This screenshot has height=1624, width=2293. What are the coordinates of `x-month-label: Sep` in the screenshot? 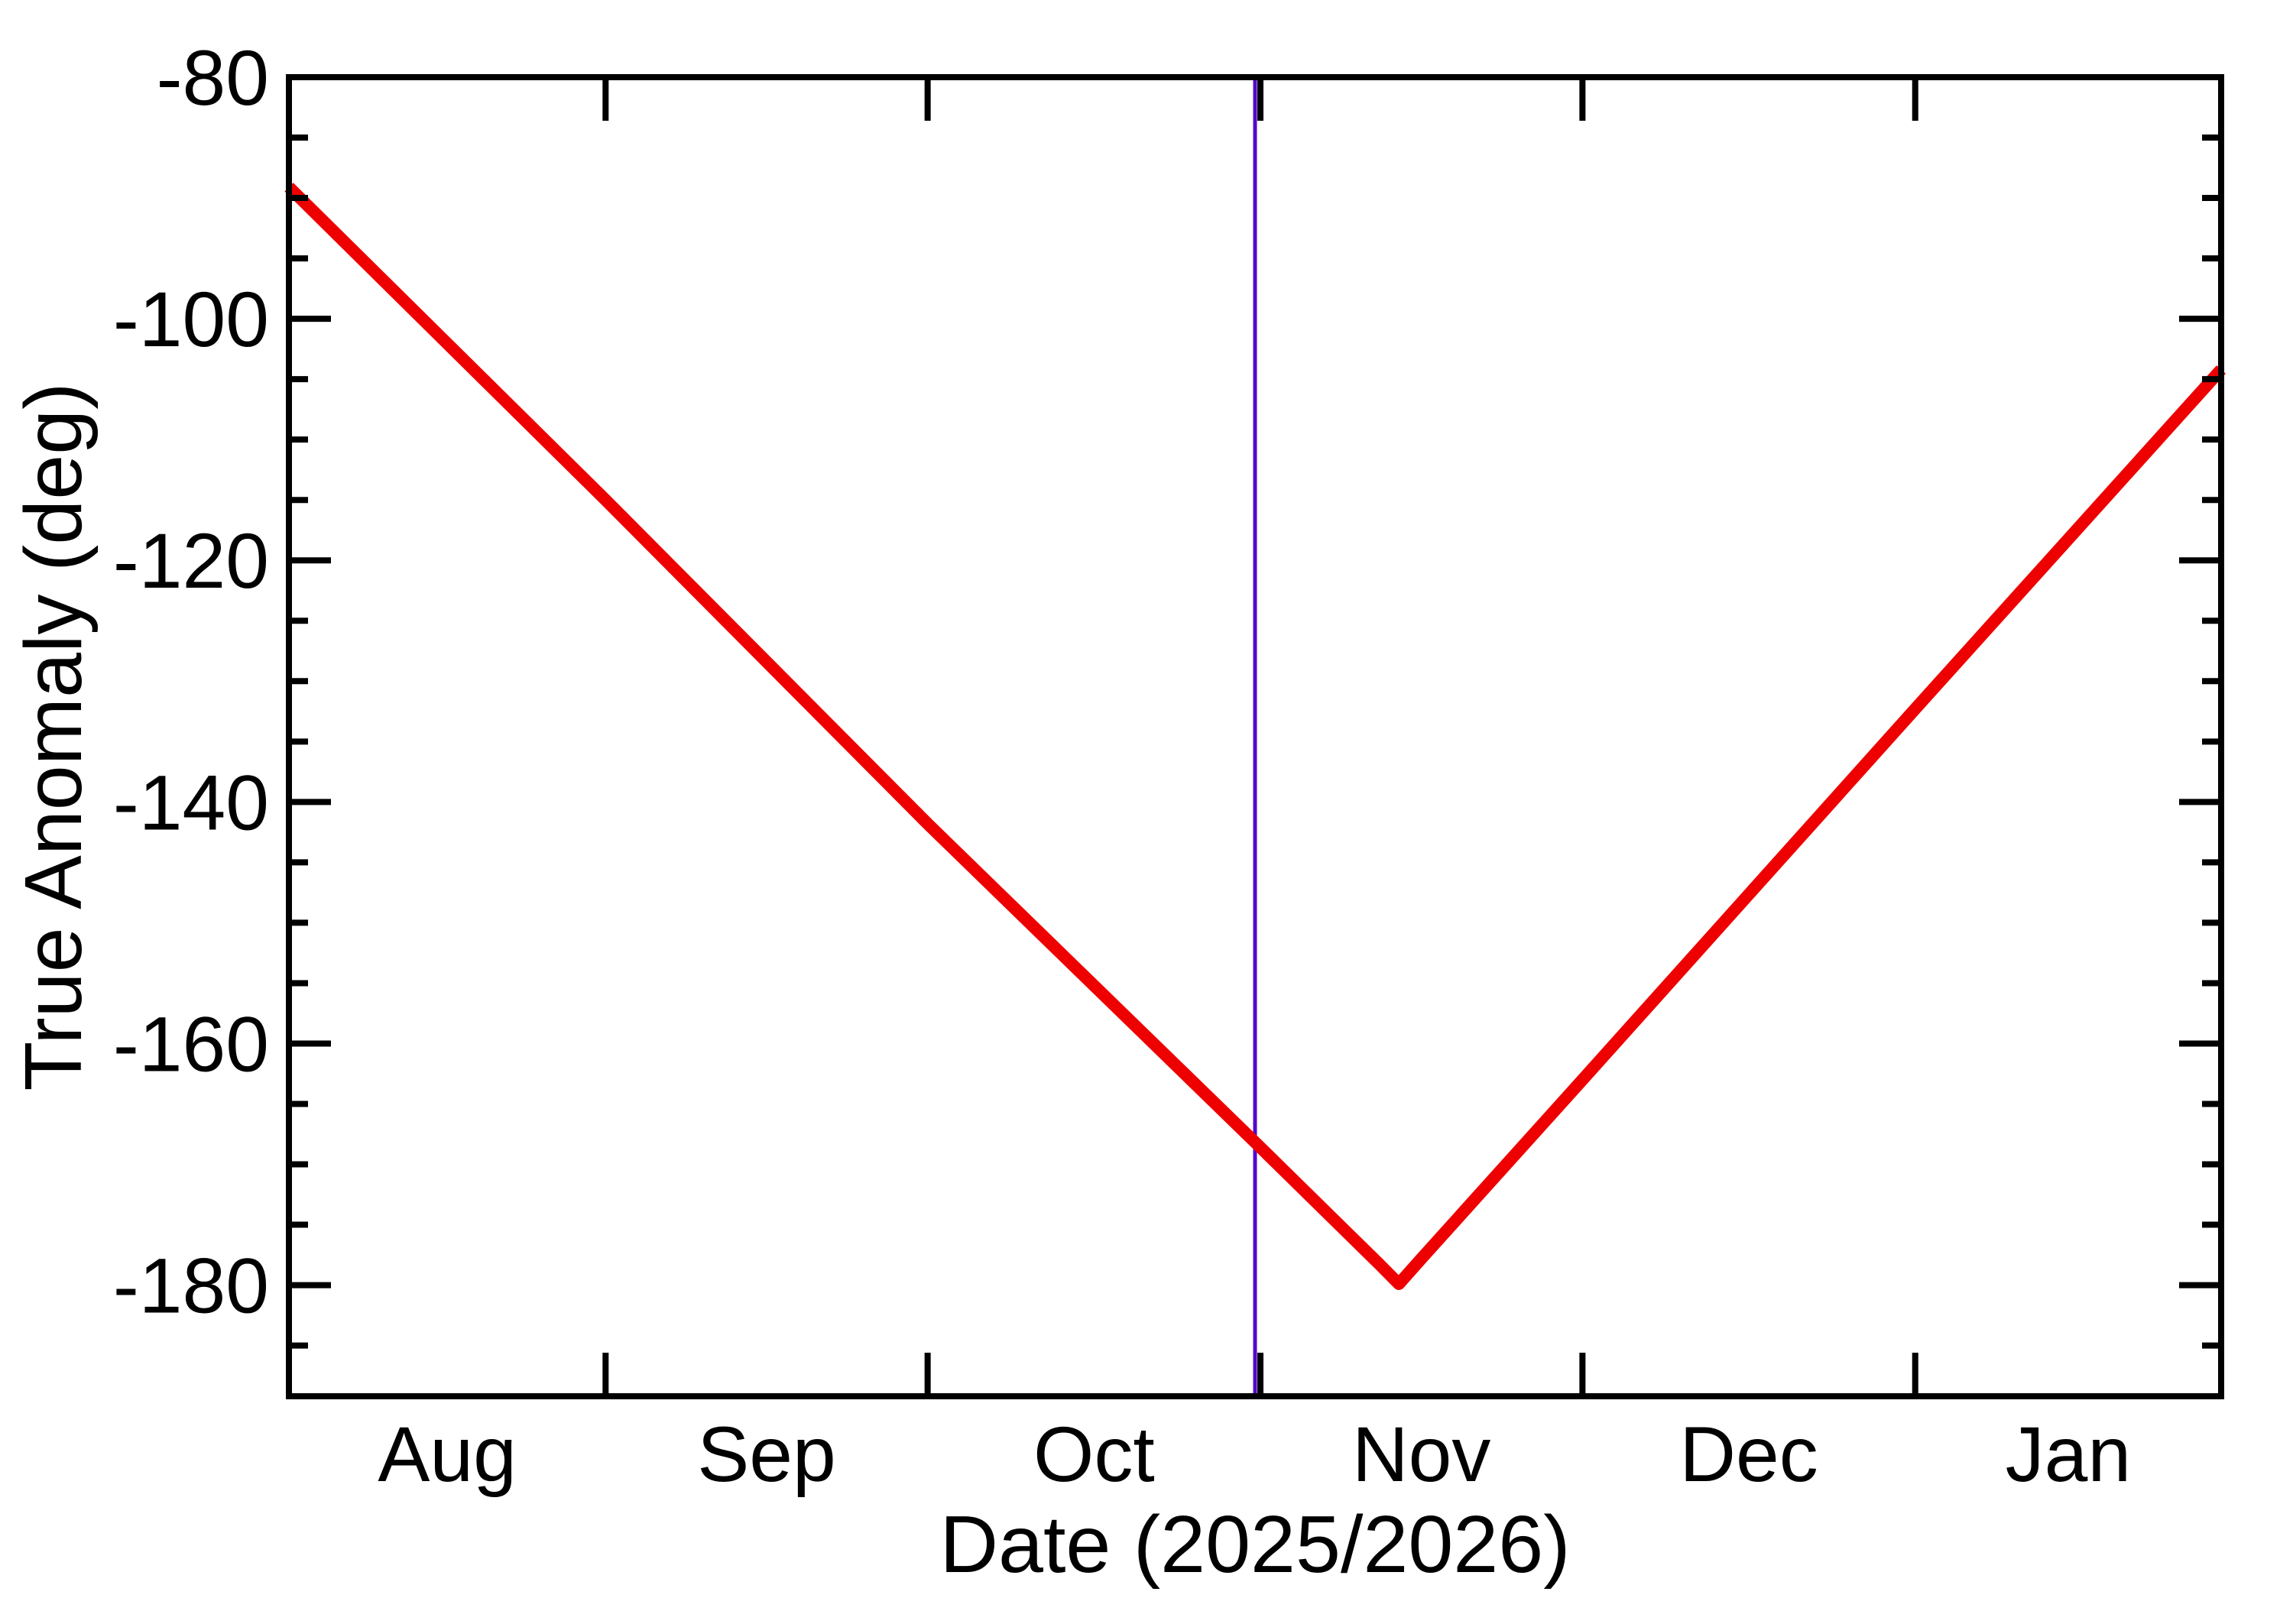 It's located at (766, 1454).